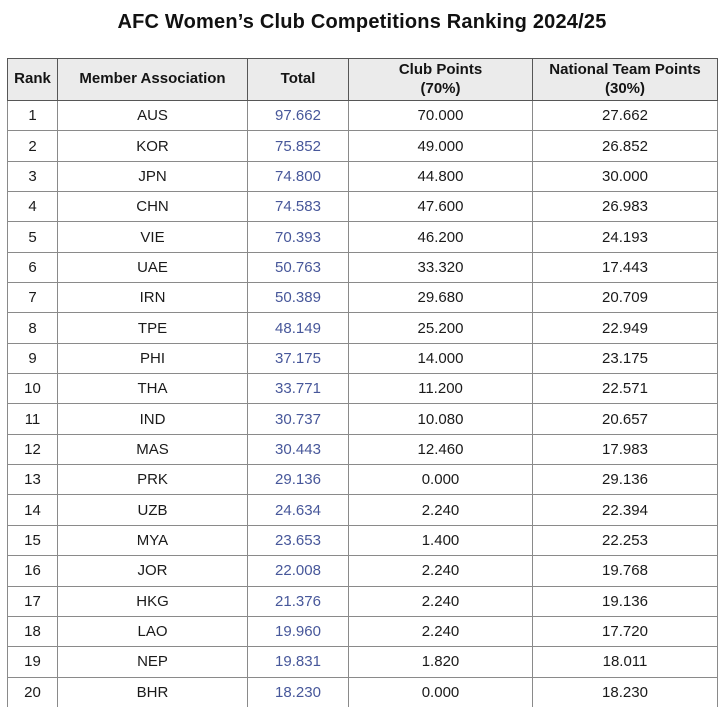 Image resolution: width=724 pixels, height=707 pixels. I want to click on table-row: 7 IRN 50.389 29.680 20.709, so click(362, 298).